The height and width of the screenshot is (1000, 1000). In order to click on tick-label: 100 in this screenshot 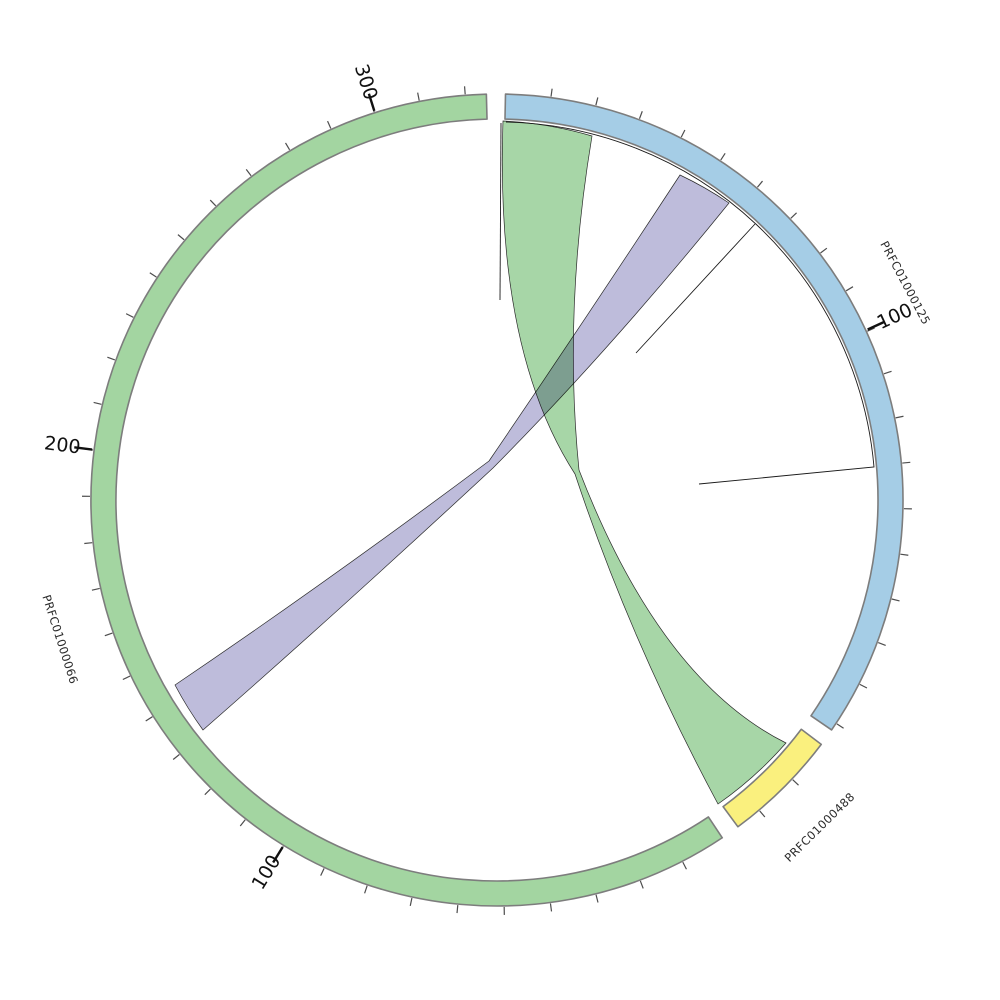, I will do `click(267, 872)`.